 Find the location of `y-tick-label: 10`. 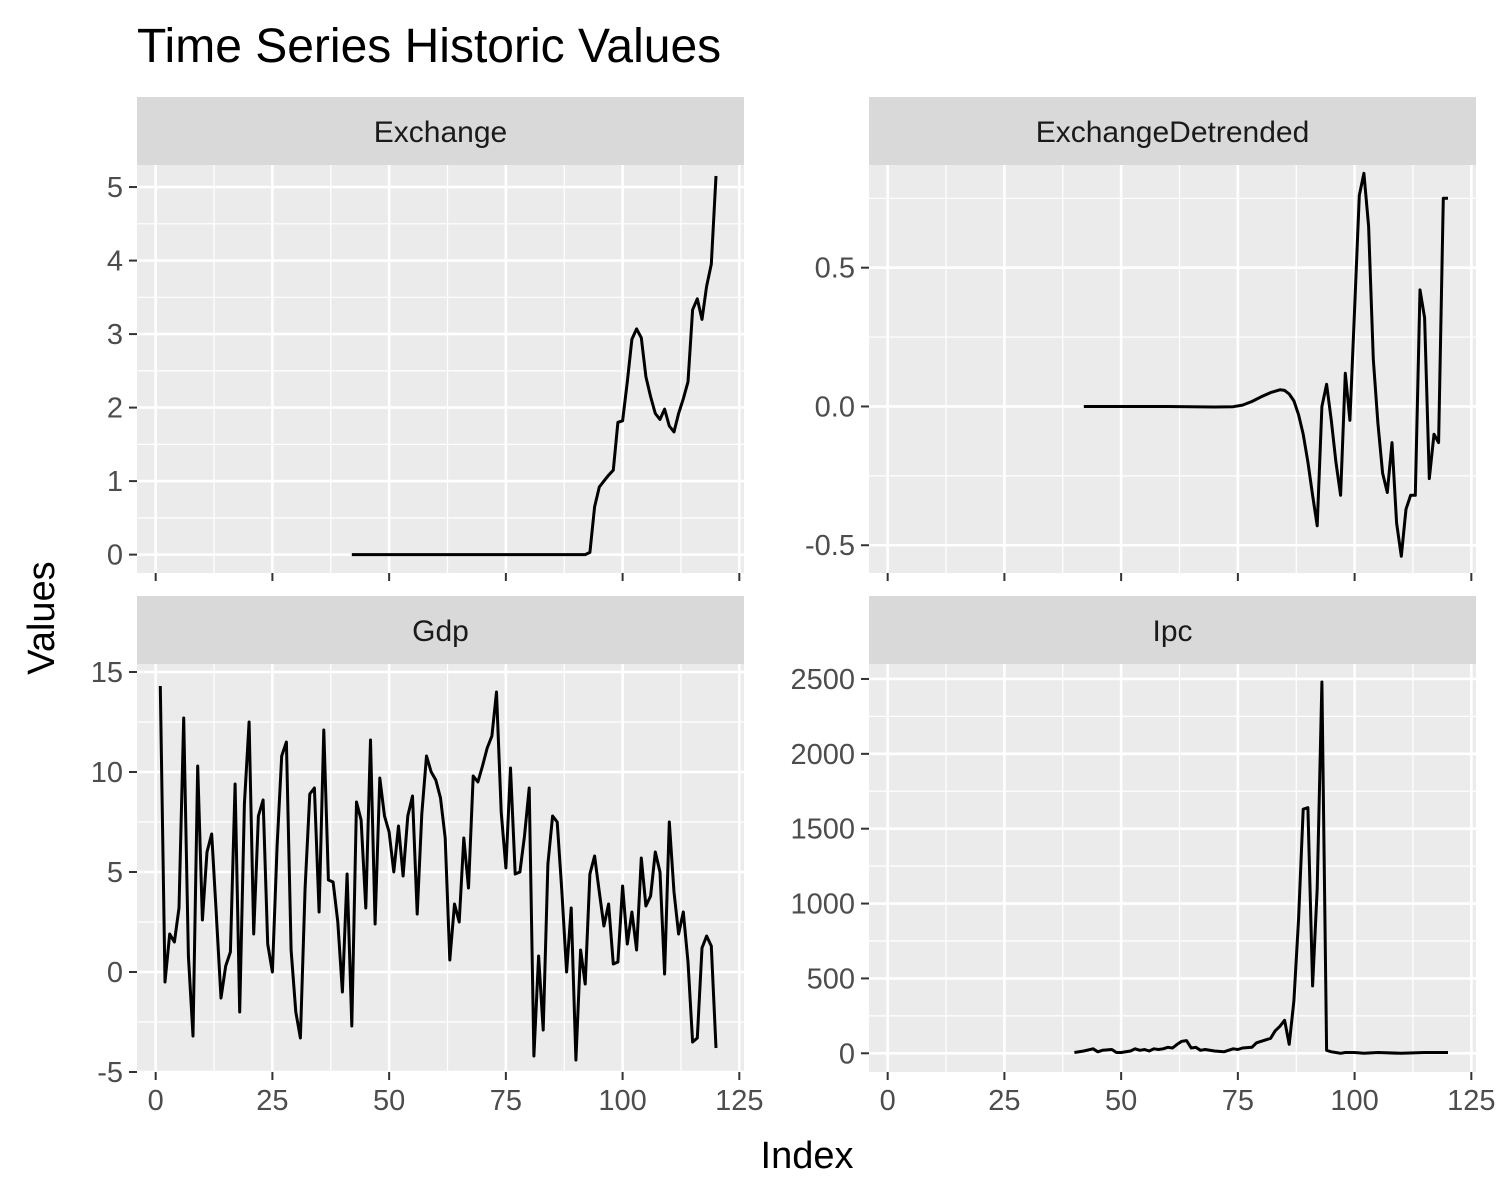

y-tick-label: 10 is located at coordinates (107, 773).